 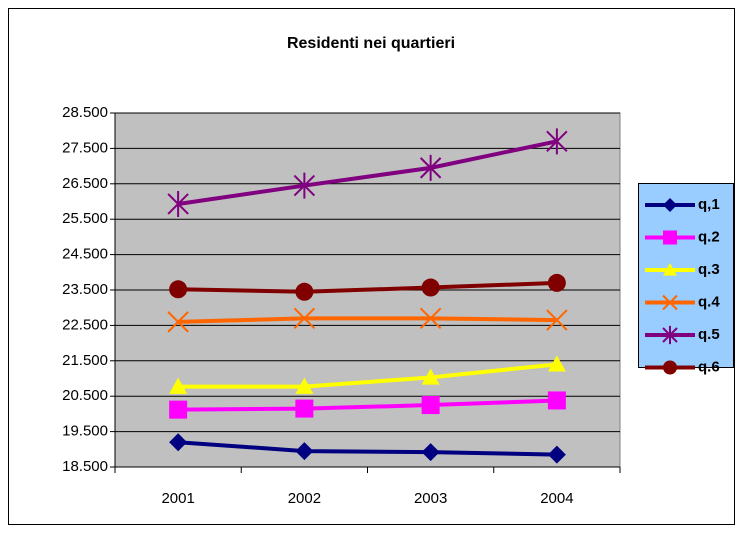 I want to click on y-tick-label: 24.500, so click(x=85, y=254).